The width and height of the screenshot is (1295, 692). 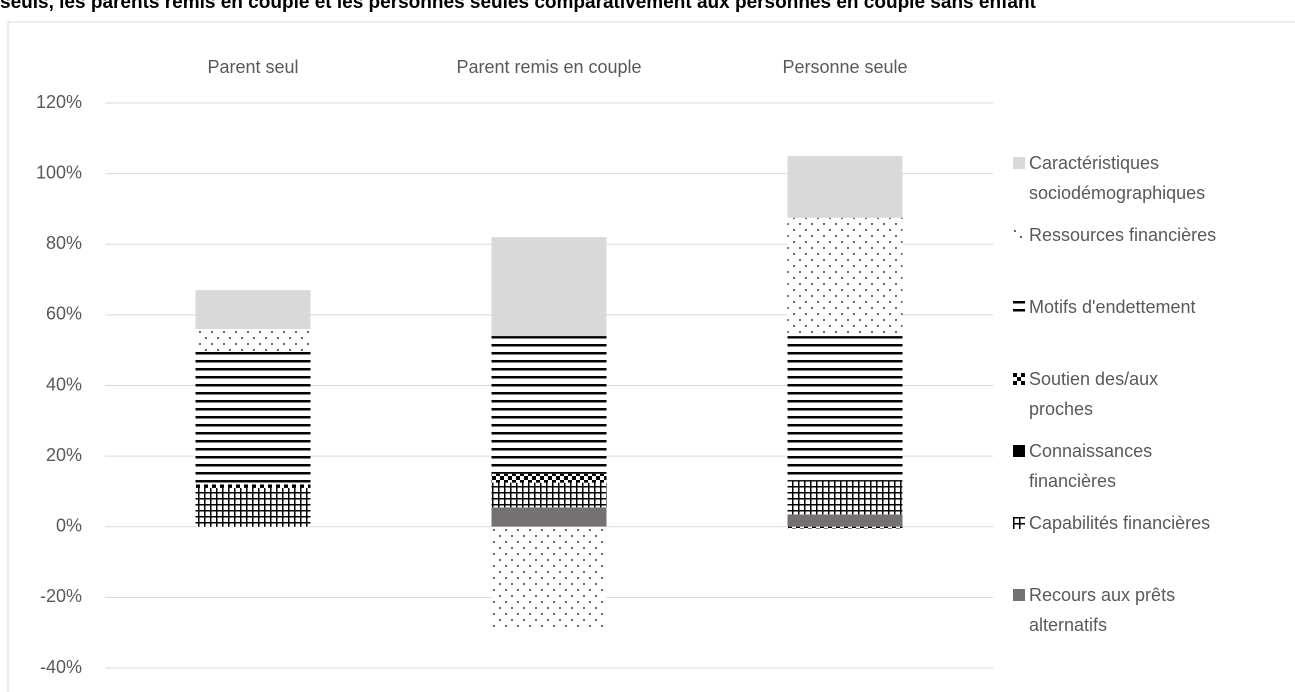 I want to click on legend-label: Capabilités financières, so click(x=1120, y=523).